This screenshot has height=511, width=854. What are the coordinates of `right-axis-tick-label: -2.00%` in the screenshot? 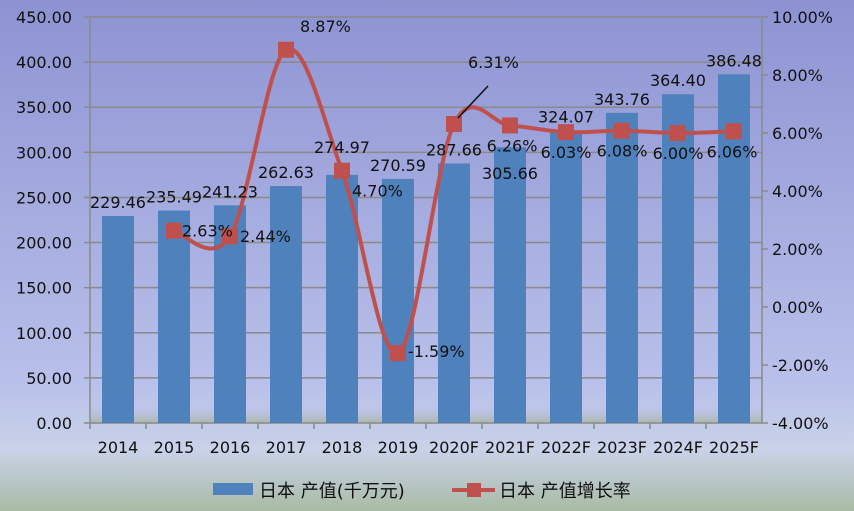 It's located at (800, 365).